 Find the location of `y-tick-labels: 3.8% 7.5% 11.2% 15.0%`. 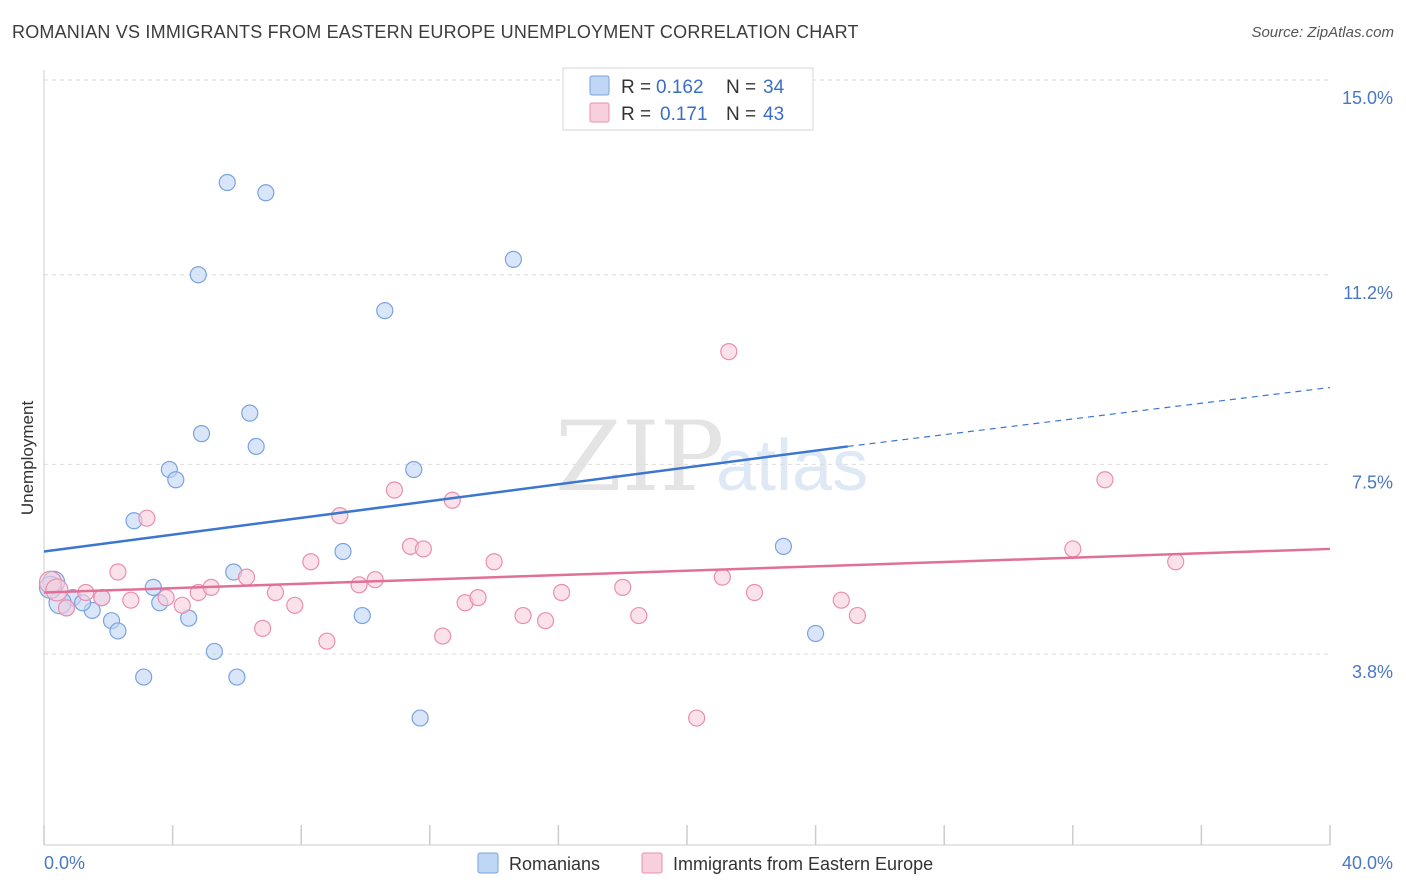

y-tick-labels: 3.8% 7.5% 11.2% 15.0% is located at coordinates (1367, 385).